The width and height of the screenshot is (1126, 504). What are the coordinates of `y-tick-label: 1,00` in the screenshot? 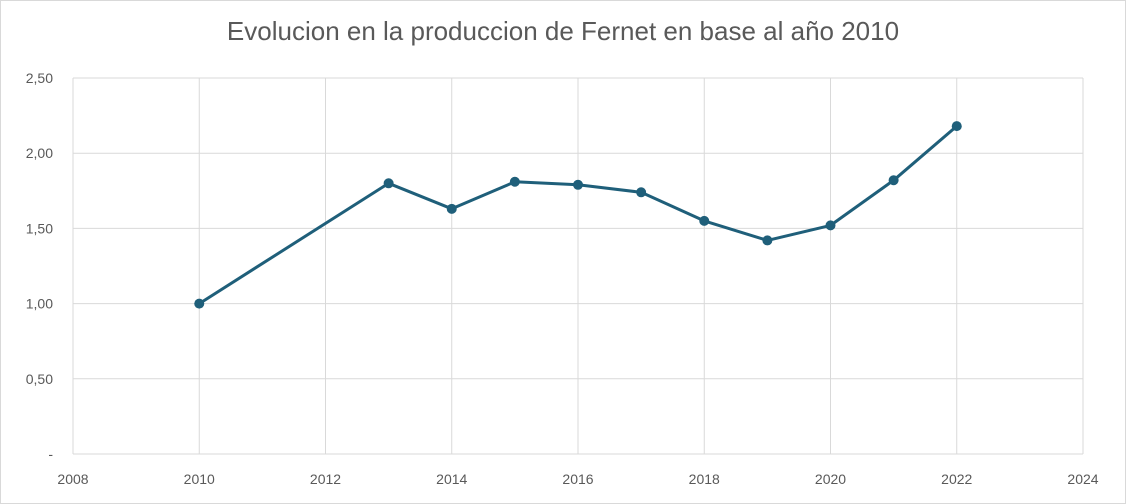 It's located at (39, 304).